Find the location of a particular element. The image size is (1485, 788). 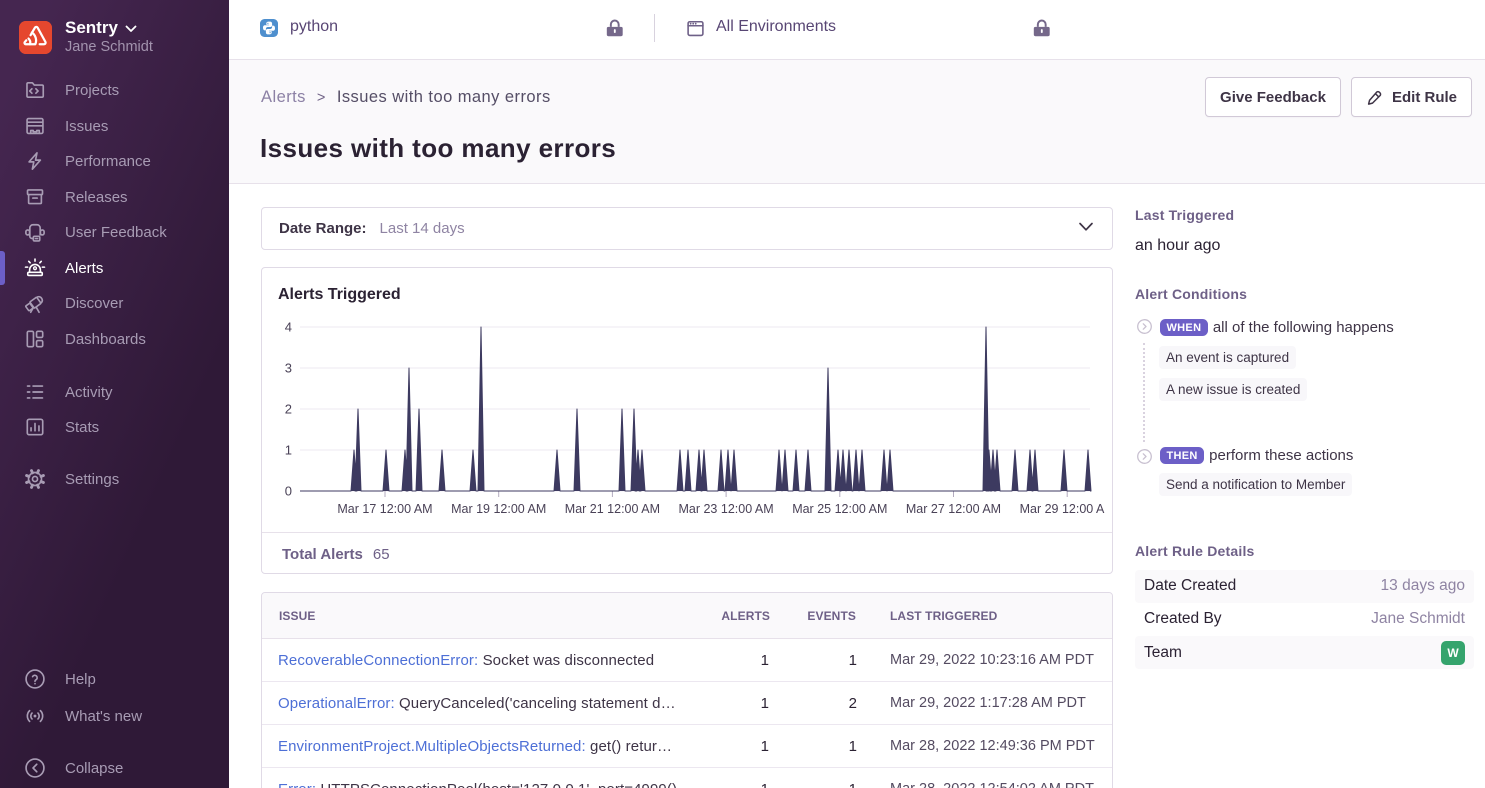

svg-text: Mar 23 12:00 AM is located at coordinates (725, 509).